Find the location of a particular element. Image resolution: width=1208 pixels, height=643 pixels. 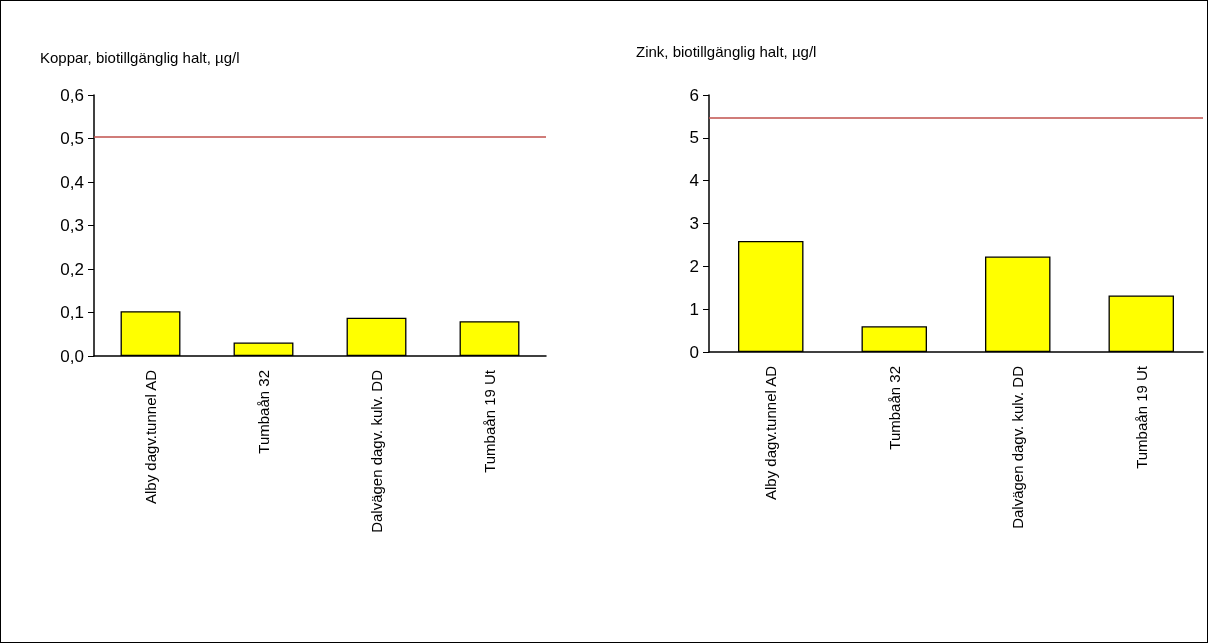

chart-title: Koppar, biotillgänglig halt, µg/l is located at coordinates (140, 57).